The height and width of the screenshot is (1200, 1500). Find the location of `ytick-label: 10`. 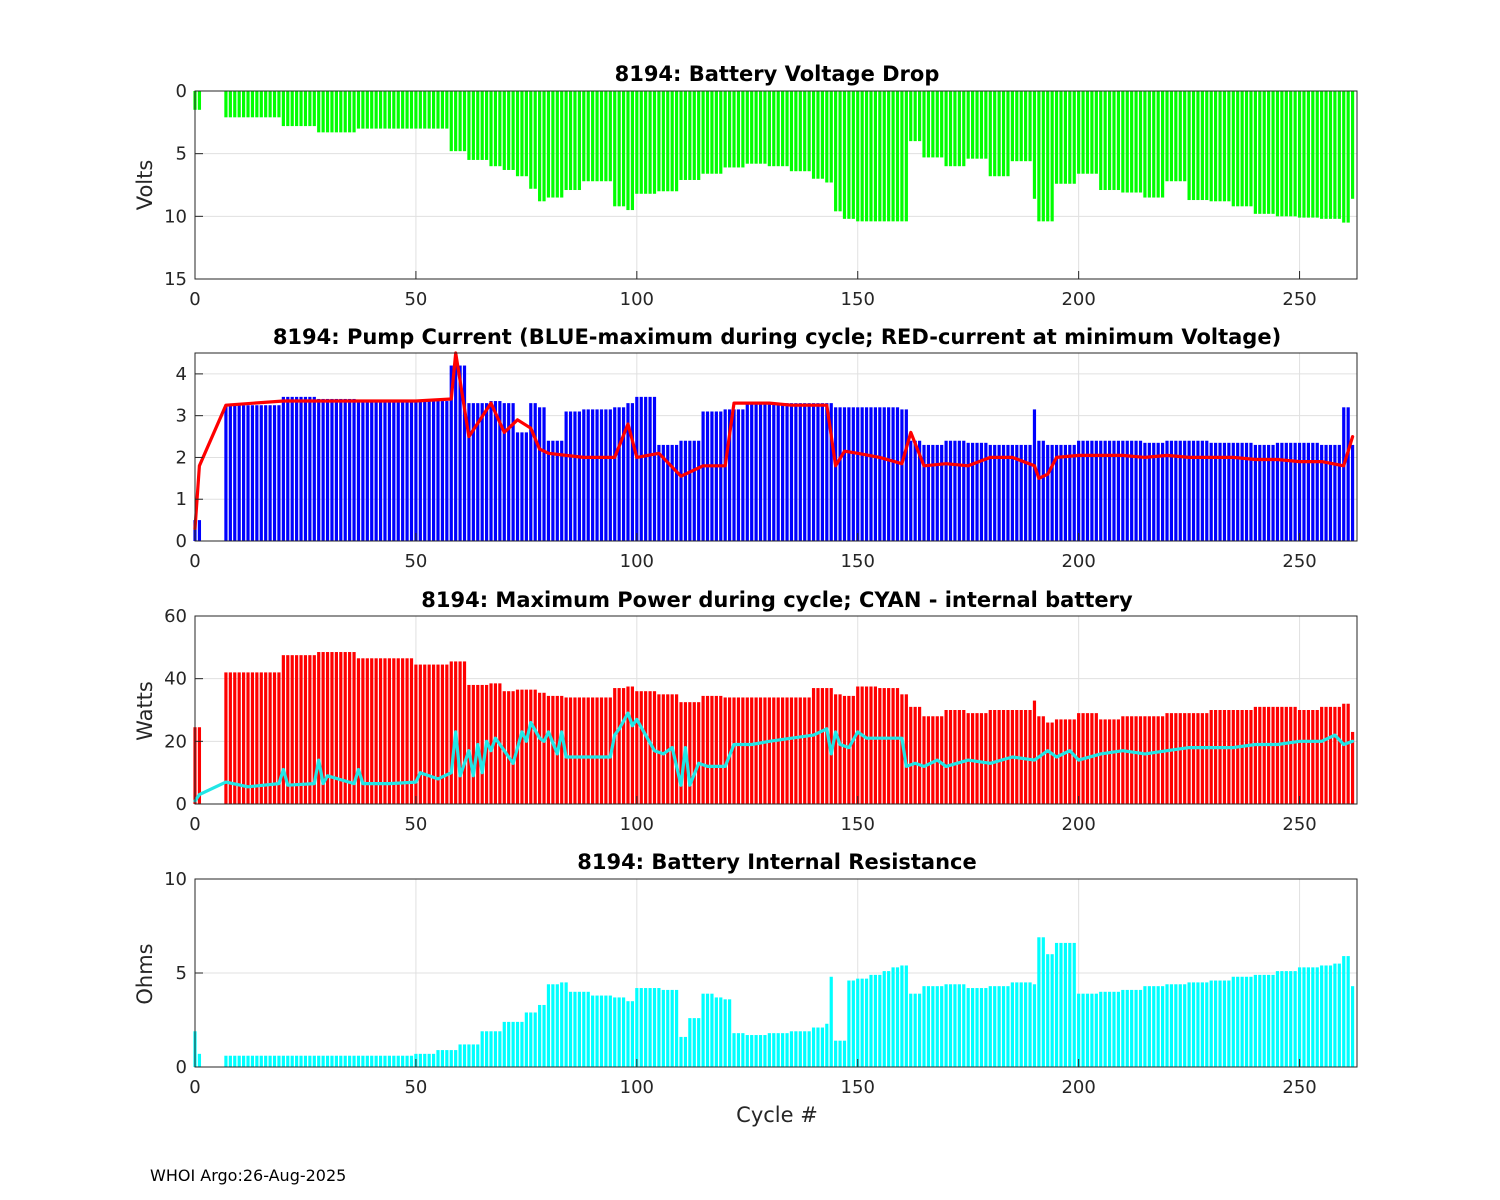

ytick-label: 10 is located at coordinates (175, 879).